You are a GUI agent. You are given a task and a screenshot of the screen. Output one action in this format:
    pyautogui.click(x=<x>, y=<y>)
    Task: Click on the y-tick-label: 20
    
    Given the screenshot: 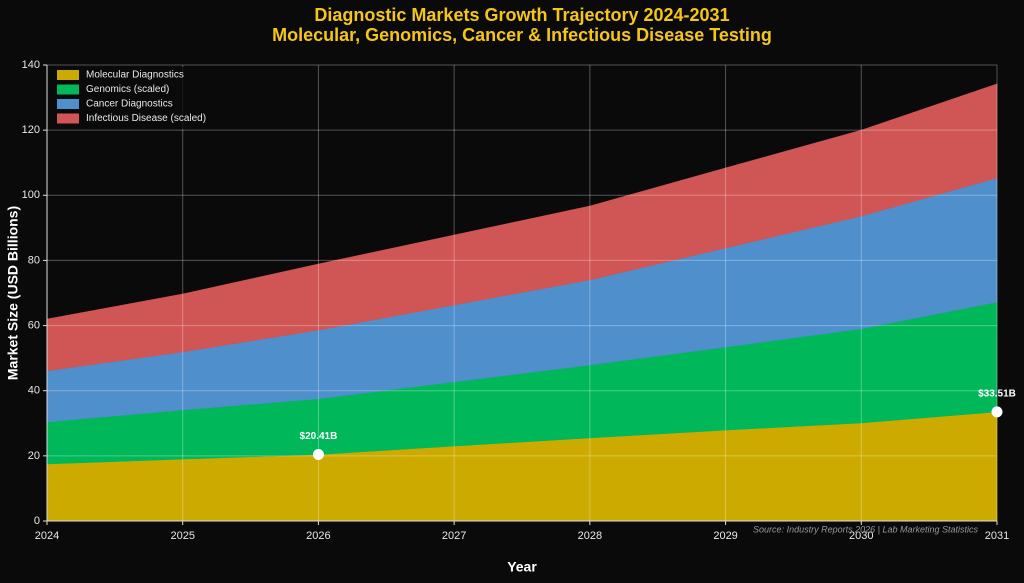 What is the action you would take?
    pyautogui.click(x=34, y=456)
    